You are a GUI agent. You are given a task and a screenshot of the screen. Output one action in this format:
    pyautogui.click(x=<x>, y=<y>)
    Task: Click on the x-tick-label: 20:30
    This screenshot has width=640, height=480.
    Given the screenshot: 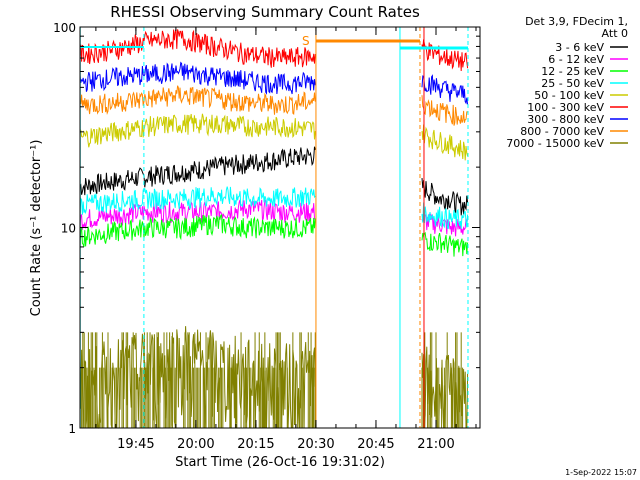 What is the action you would take?
    pyautogui.click(x=315, y=444)
    